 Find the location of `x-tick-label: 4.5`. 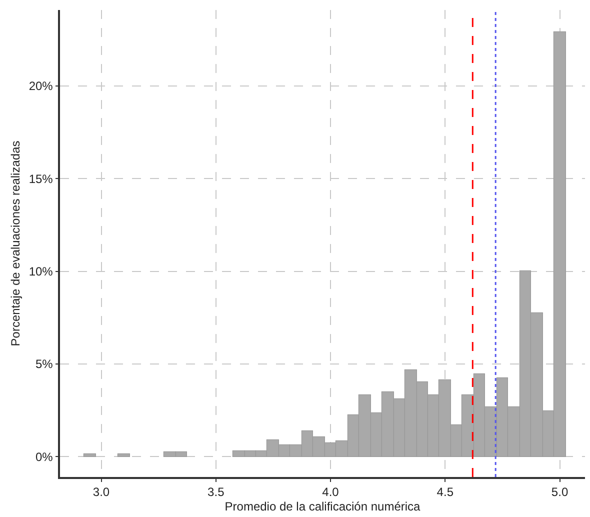

x-tick-label: 4.5 is located at coordinates (445, 492).